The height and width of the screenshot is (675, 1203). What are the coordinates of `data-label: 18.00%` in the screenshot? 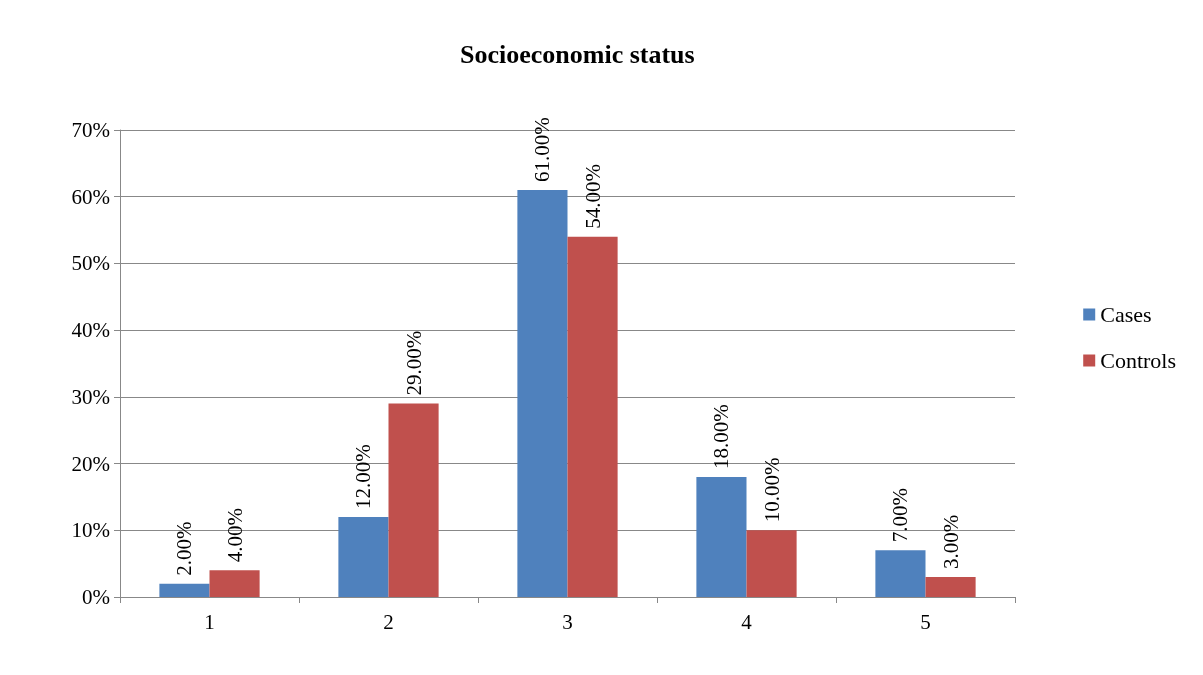 It's located at (721, 436).